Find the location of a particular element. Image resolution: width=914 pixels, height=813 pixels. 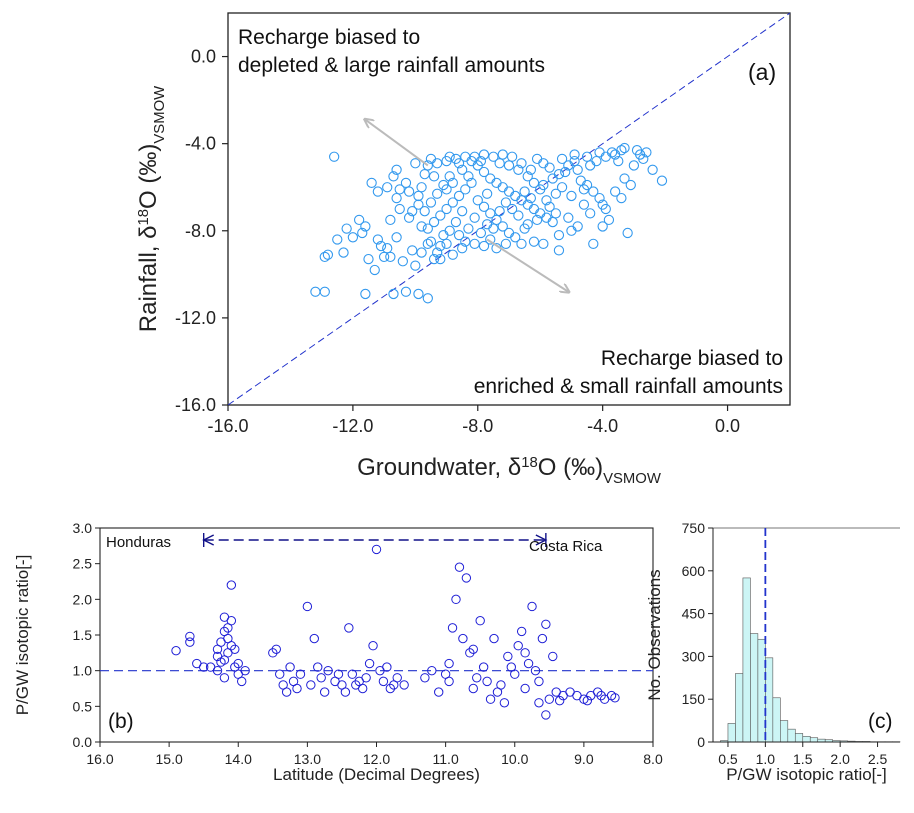

x-tick-label-c: 1.5 is located at coordinates (803, 759).